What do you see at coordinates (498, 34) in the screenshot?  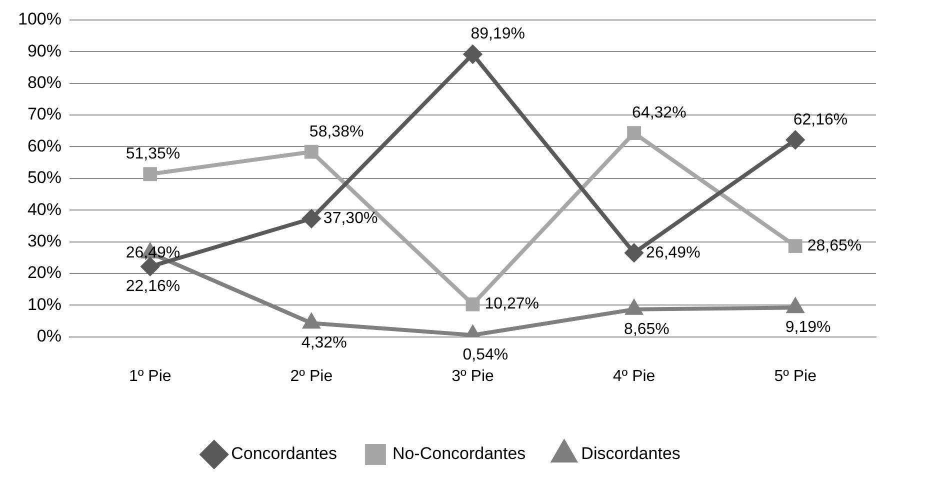 I see `data-label: 89,19%` at bounding box center [498, 34].